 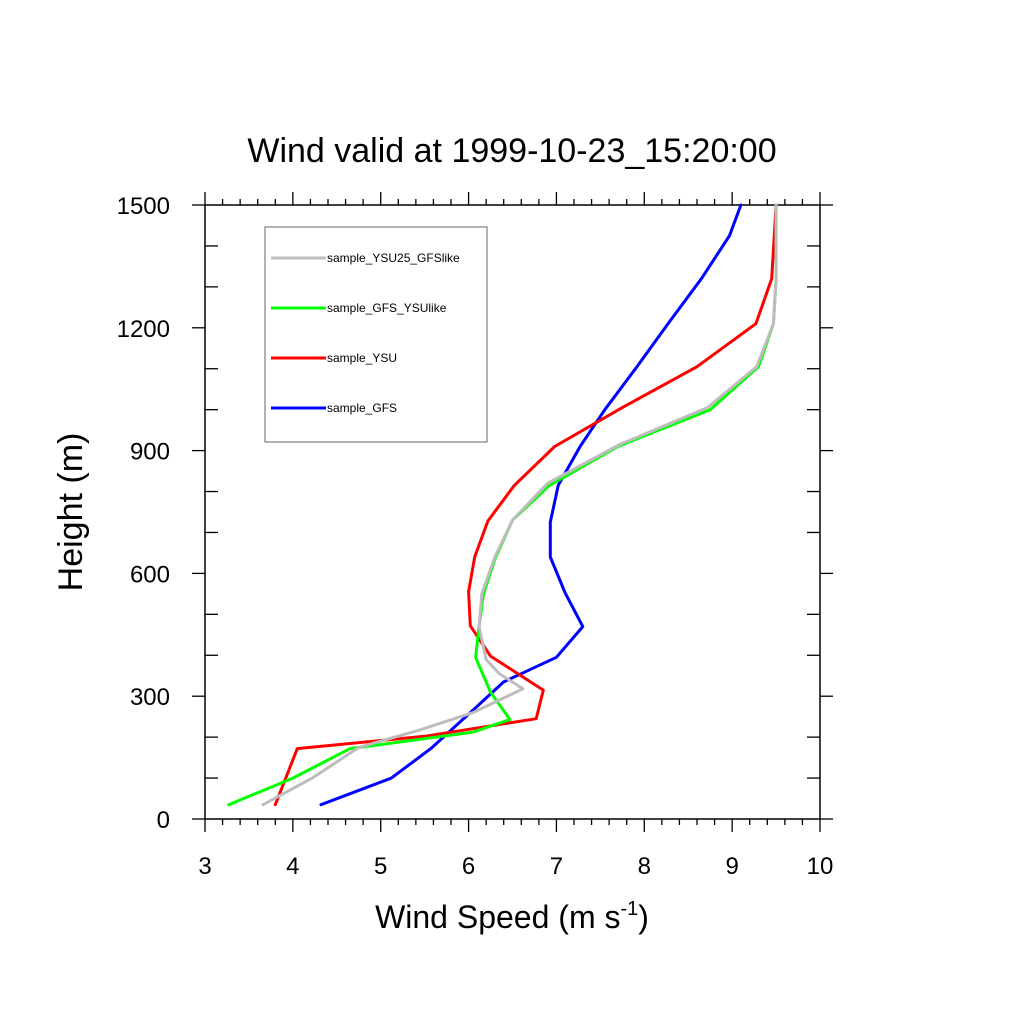 I want to click on legend-box, so click(x=376, y=334).